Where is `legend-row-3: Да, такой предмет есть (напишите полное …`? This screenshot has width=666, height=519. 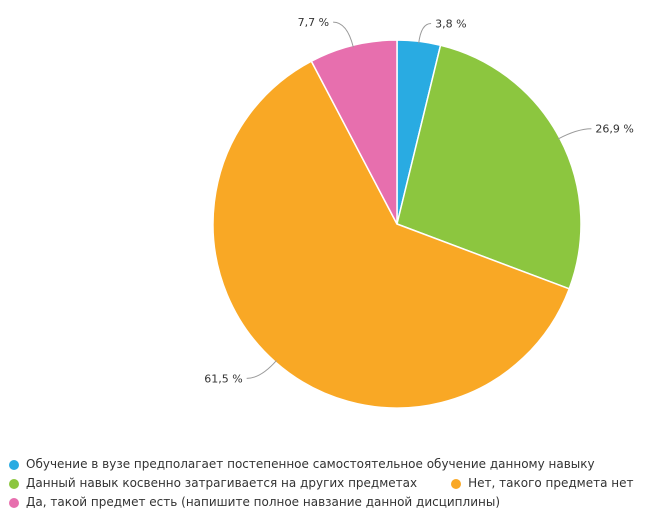 legend-row-3: Да, такой предмет есть (напишите полное … is located at coordinates (337, 502).